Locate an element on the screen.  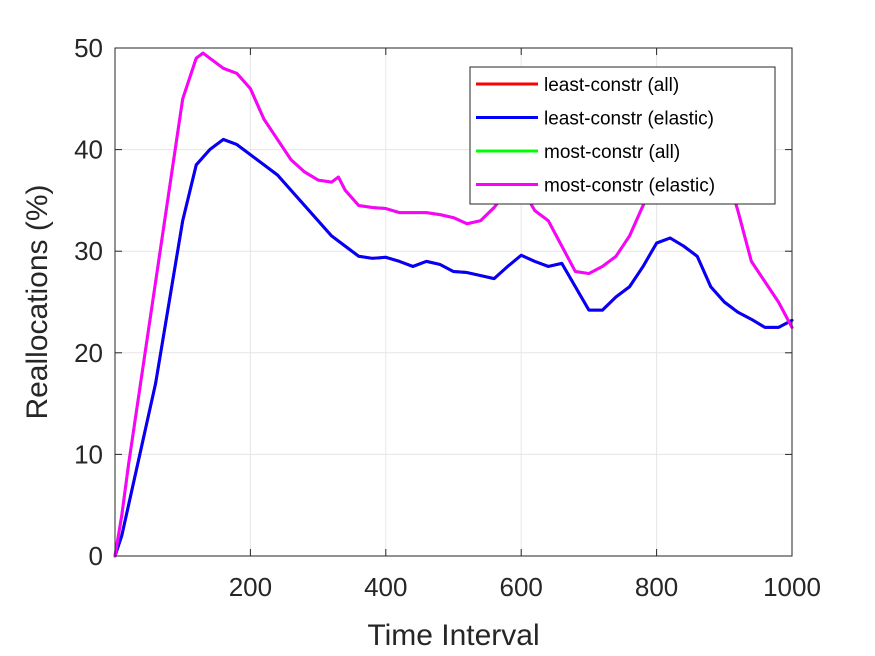
y-tick-label: 50 is located at coordinates (88, 48).